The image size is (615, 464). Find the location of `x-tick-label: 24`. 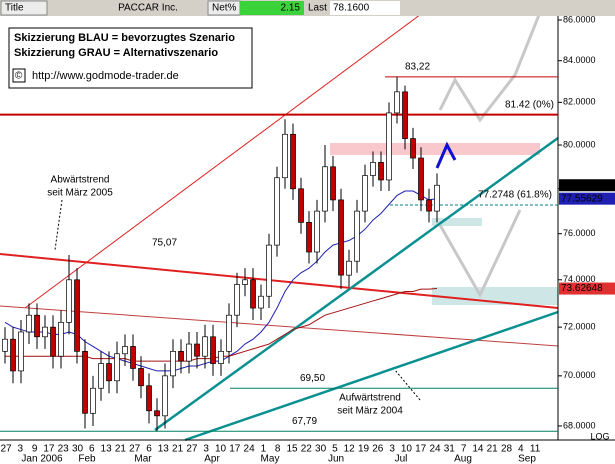

x-tick-label: 24 is located at coordinates (435, 449).